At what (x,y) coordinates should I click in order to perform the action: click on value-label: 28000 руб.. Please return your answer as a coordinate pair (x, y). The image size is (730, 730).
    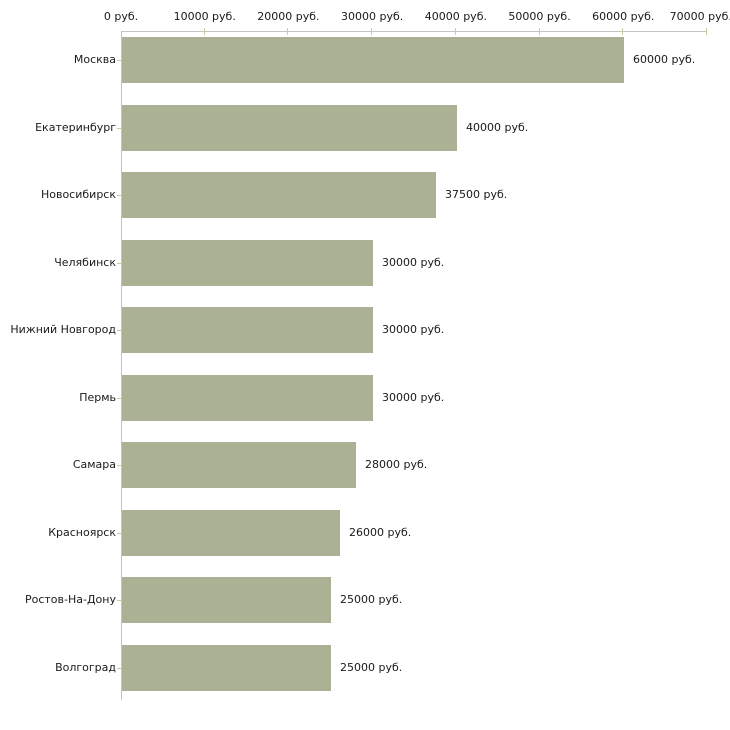
    Looking at the image, I should click on (396, 464).